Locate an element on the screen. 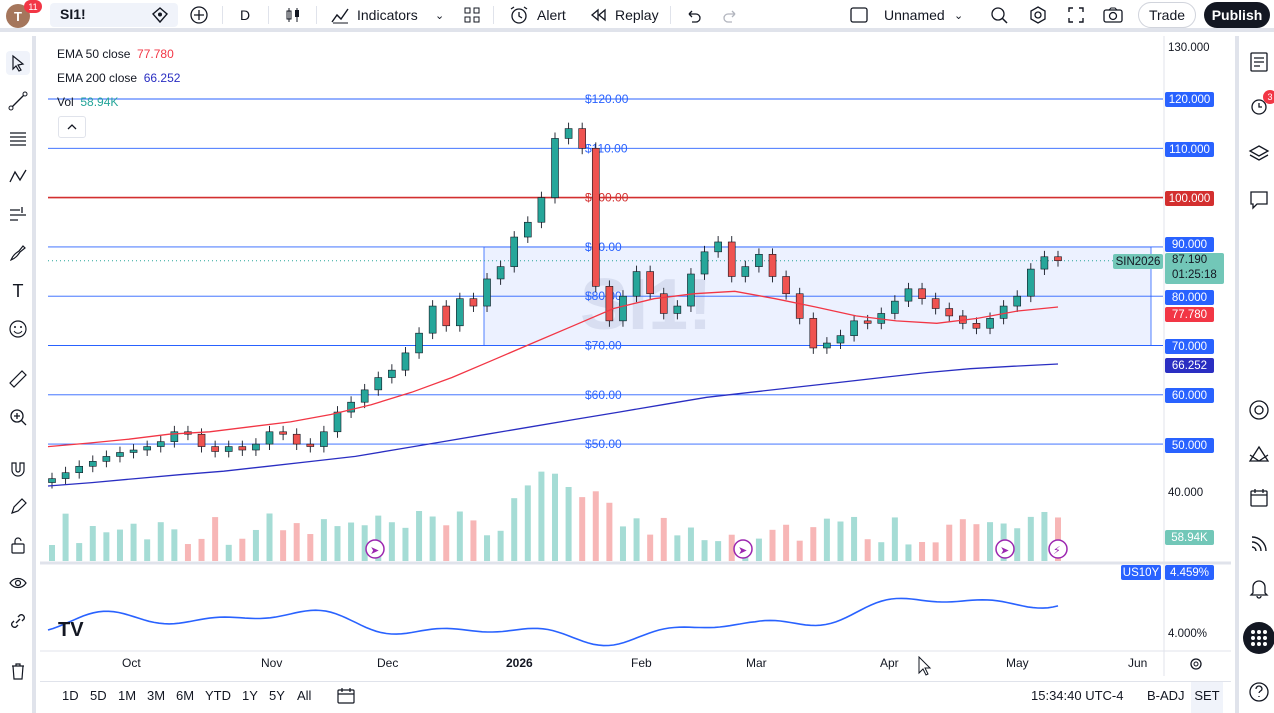  trash-icon is located at coordinates (18, 671).